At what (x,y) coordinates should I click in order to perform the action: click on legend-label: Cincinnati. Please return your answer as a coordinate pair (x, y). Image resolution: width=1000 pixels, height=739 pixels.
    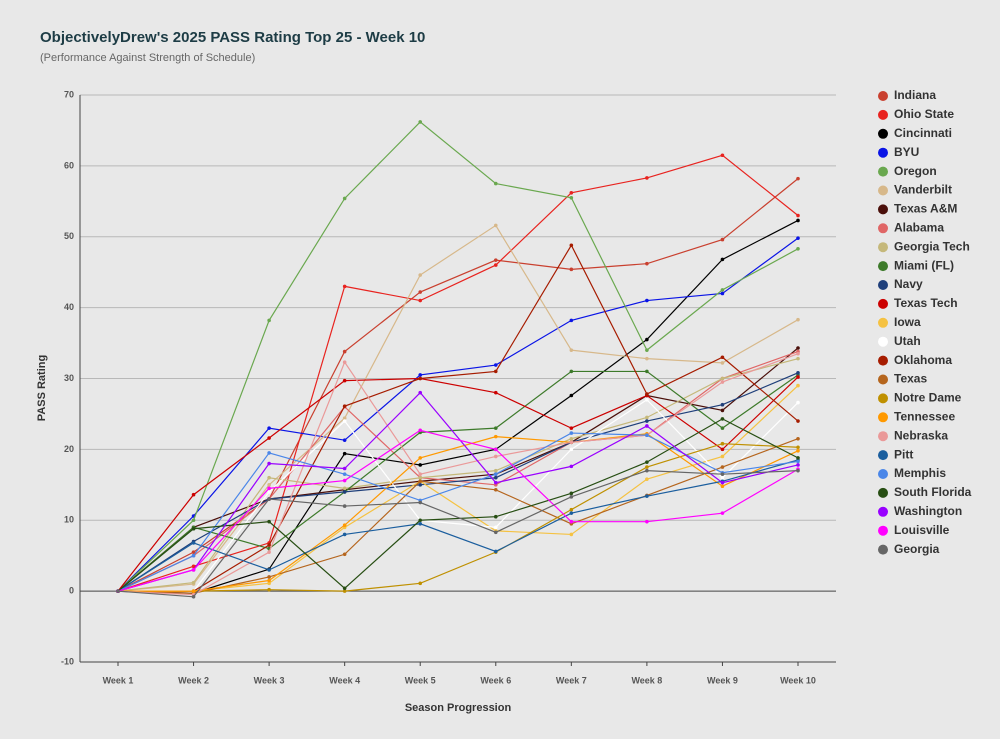
    Looking at the image, I should click on (923, 133).